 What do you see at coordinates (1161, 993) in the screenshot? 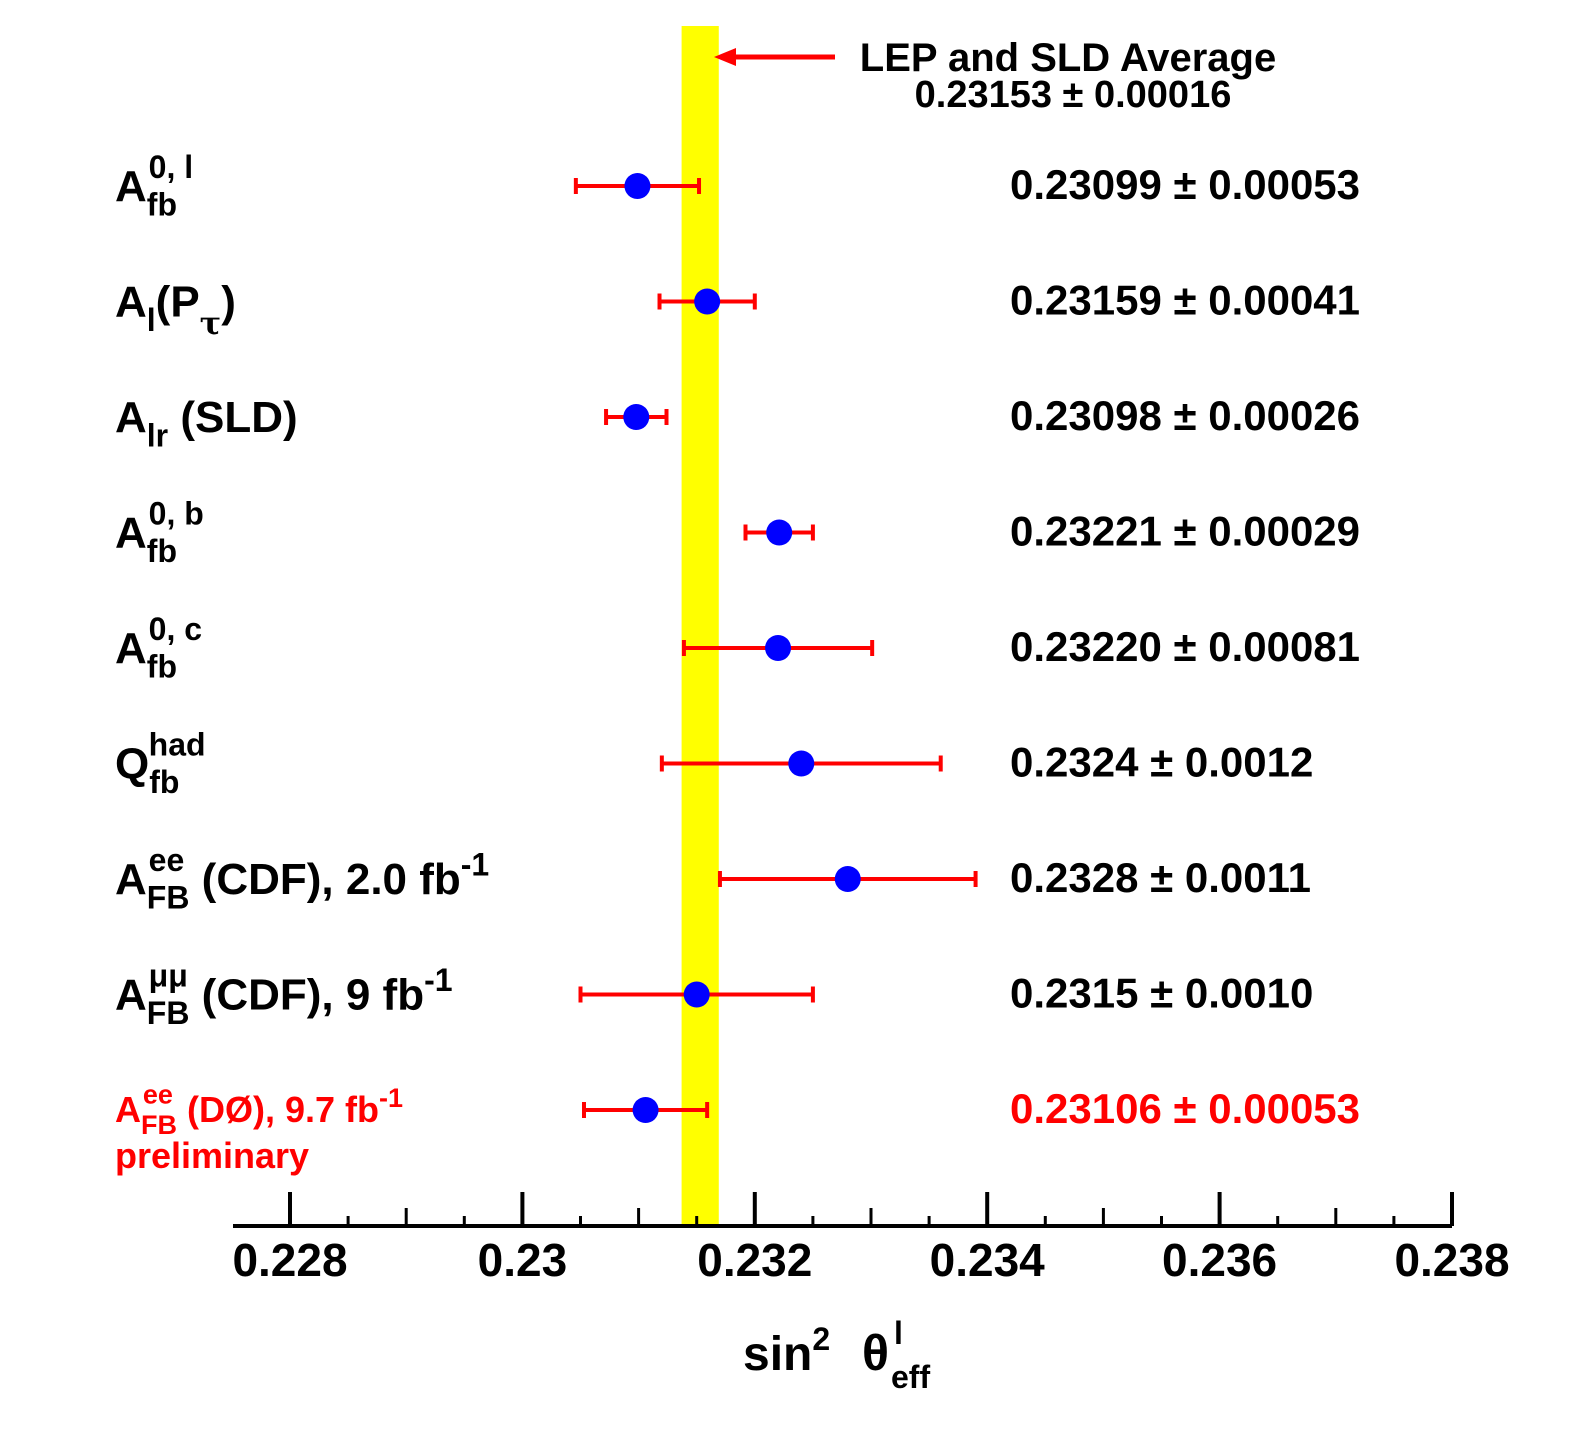
I see `measurement-value: 0.2315 ± 0.0010` at bounding box center [1161, 993].